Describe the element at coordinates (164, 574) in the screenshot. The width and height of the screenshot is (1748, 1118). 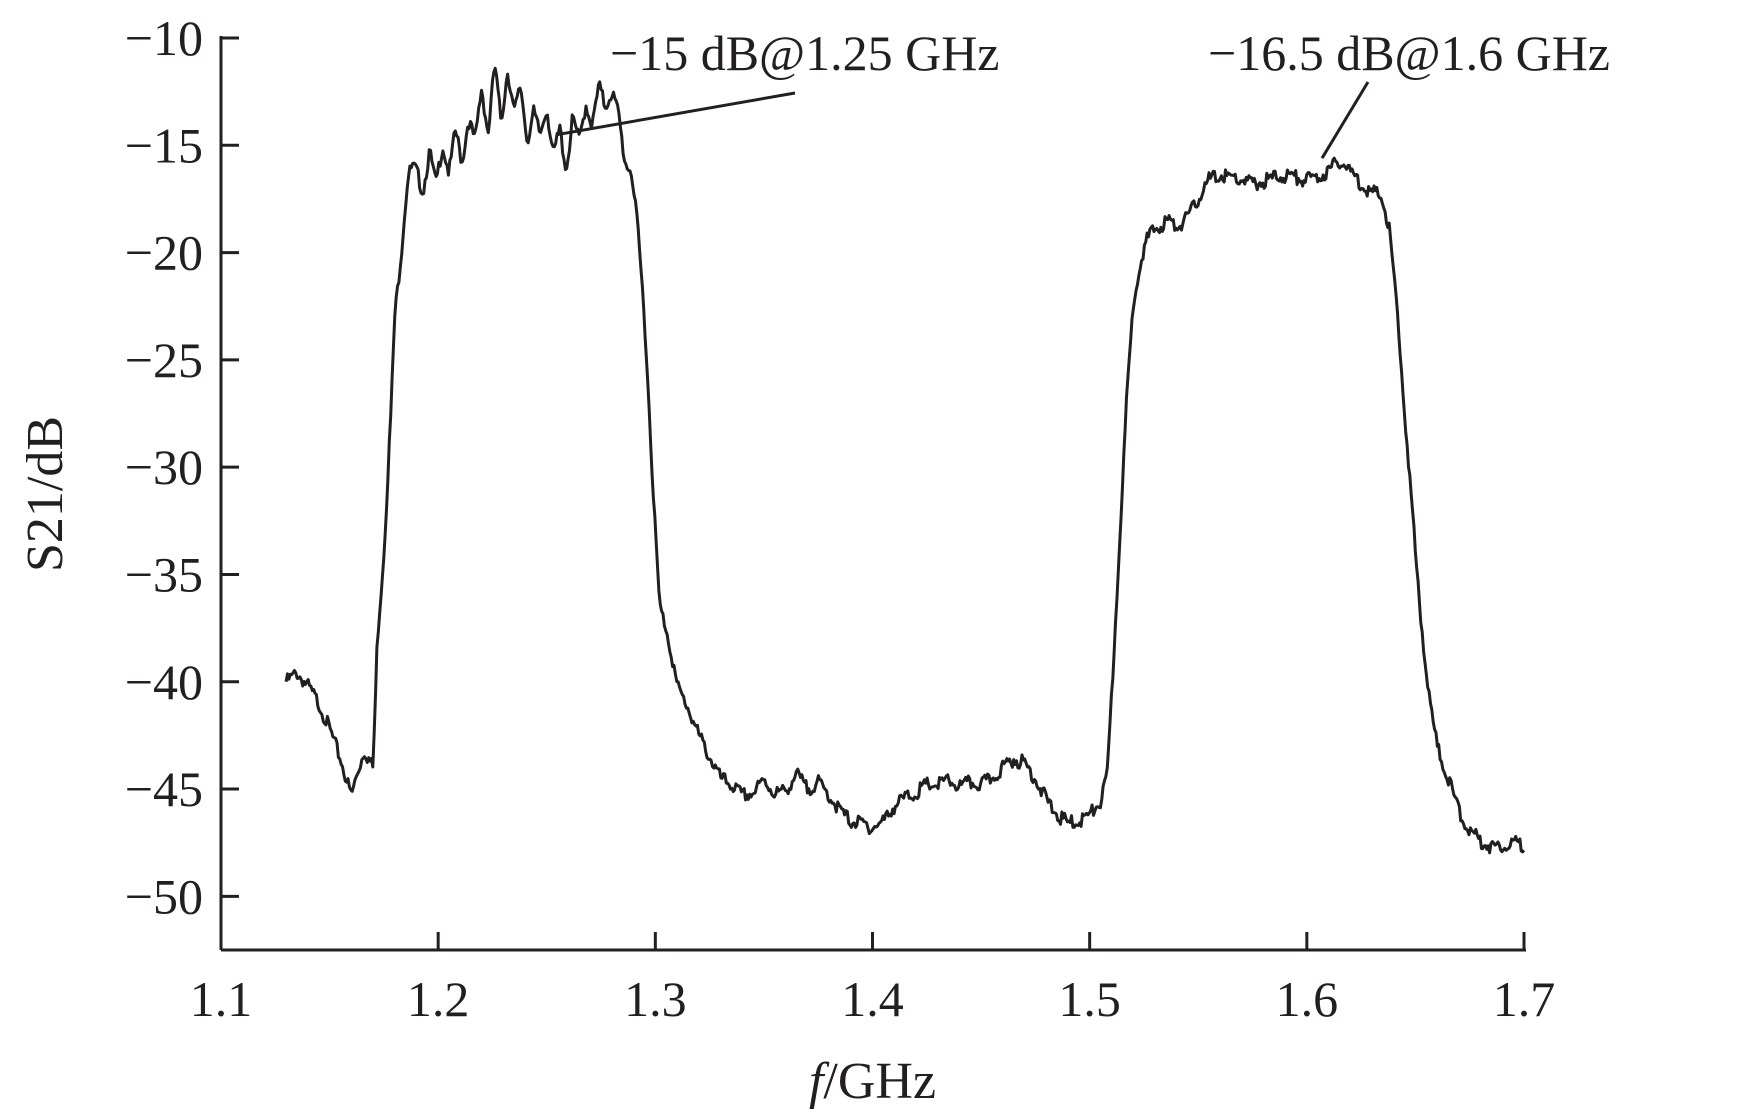
I see `y-tick-label: −35` at that location.